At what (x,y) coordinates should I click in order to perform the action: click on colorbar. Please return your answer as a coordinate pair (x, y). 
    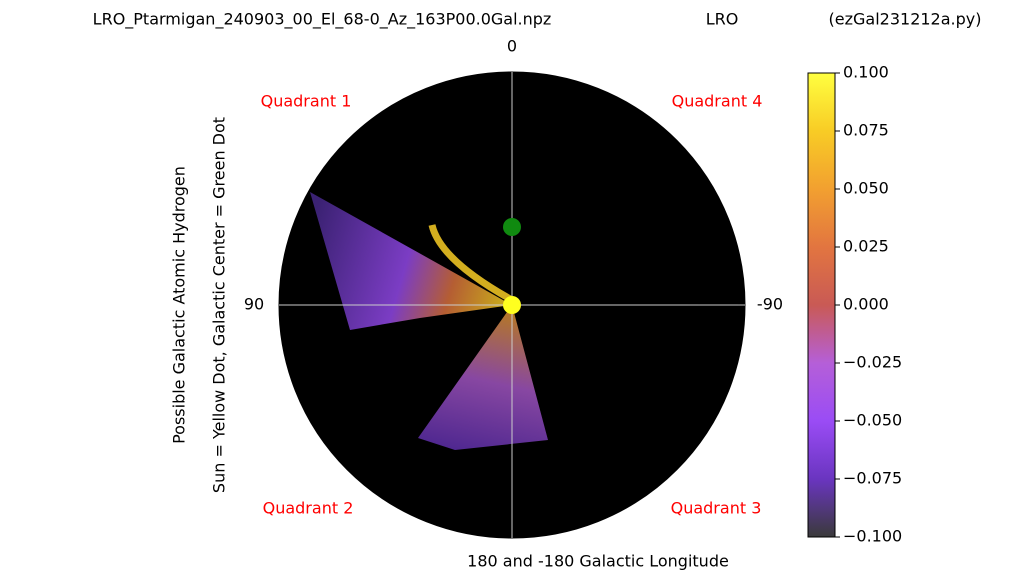
    Looking at the image, I should click on (821, 305).